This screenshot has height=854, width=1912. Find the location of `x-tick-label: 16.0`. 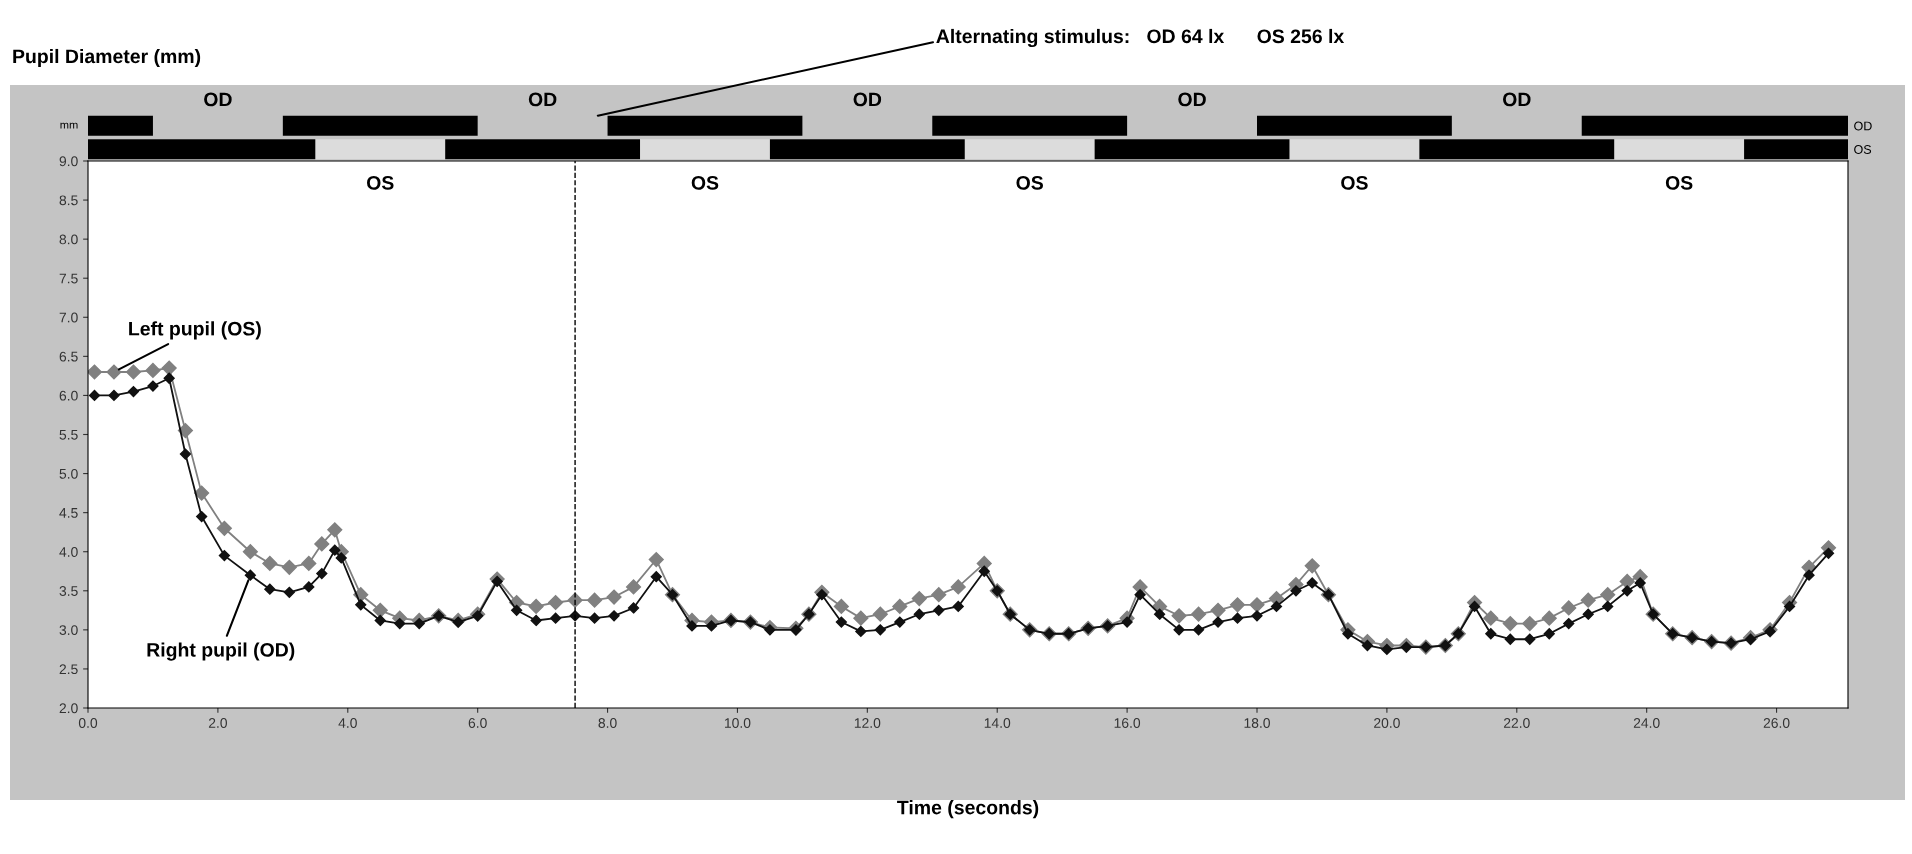

x-tick-label: 16.0 is located at coordinates (1127, 723).